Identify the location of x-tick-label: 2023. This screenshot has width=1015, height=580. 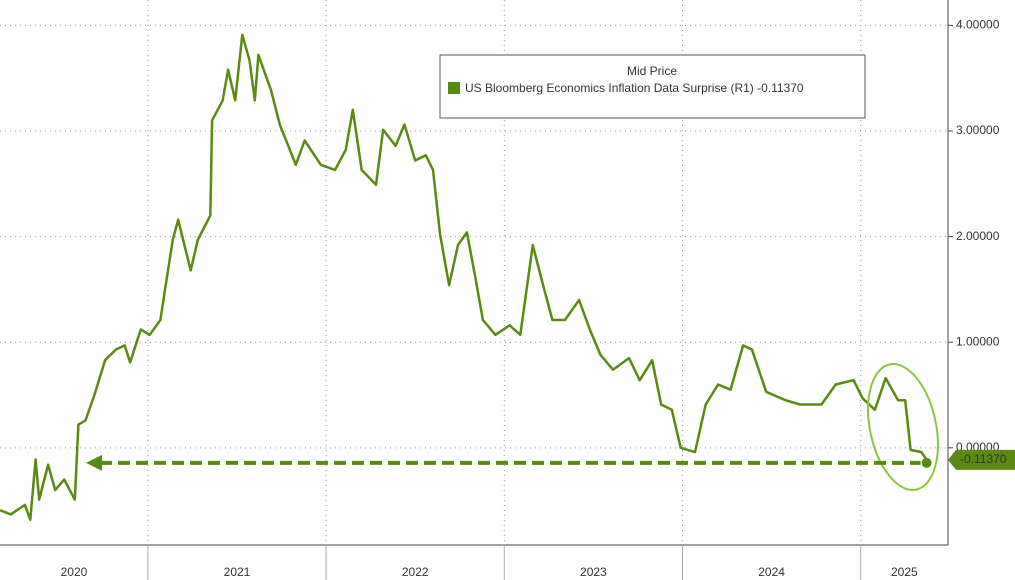
(593, 572).